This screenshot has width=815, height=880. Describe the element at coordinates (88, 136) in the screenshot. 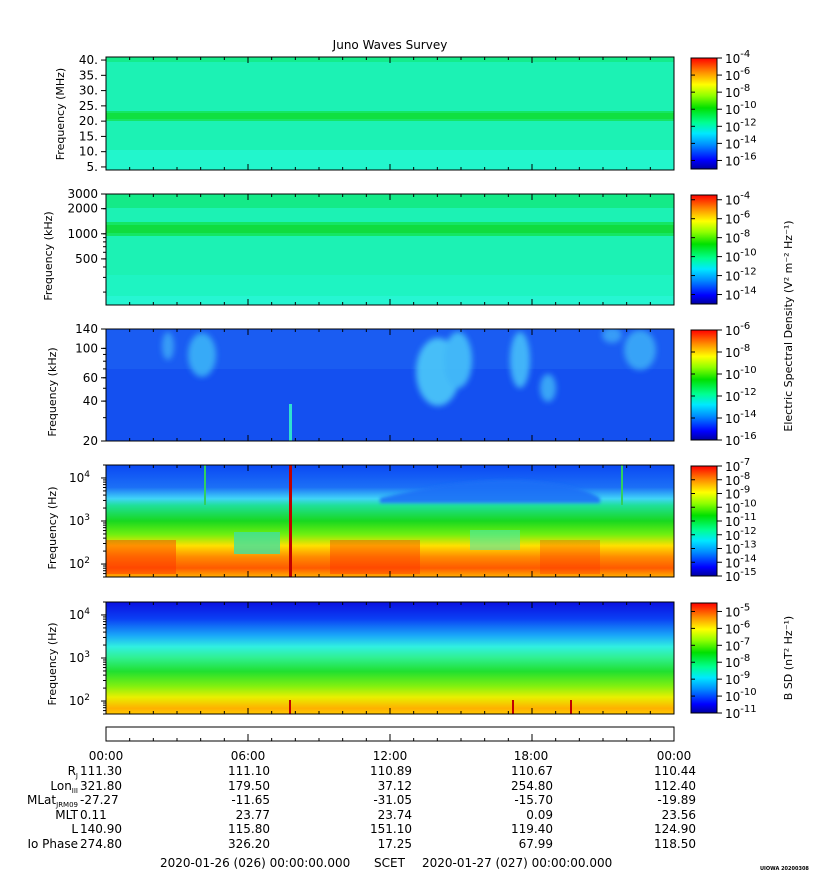

I see `y-tick-label: 15.` at that location.